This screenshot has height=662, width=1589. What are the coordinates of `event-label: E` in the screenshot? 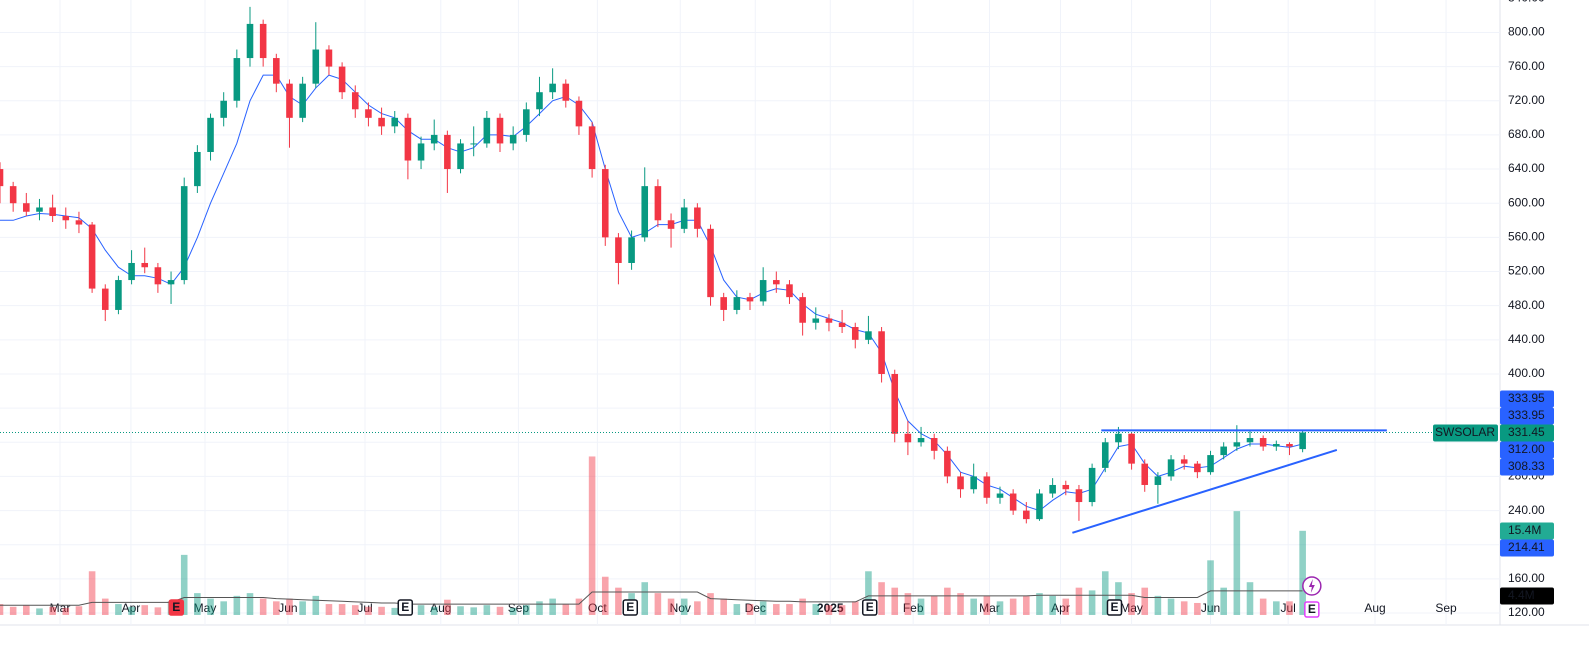 It's located at (1114, 607).